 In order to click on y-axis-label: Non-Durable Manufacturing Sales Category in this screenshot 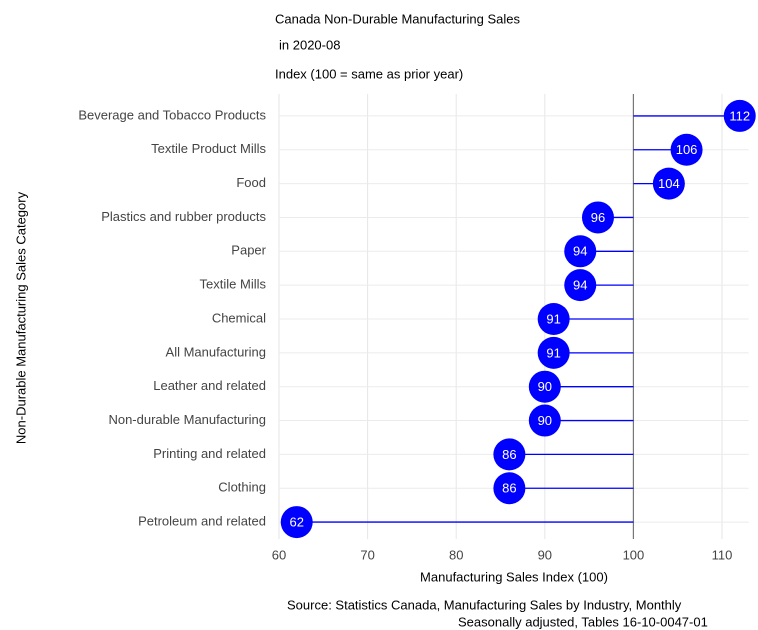, I will do `click(20, 317)`.